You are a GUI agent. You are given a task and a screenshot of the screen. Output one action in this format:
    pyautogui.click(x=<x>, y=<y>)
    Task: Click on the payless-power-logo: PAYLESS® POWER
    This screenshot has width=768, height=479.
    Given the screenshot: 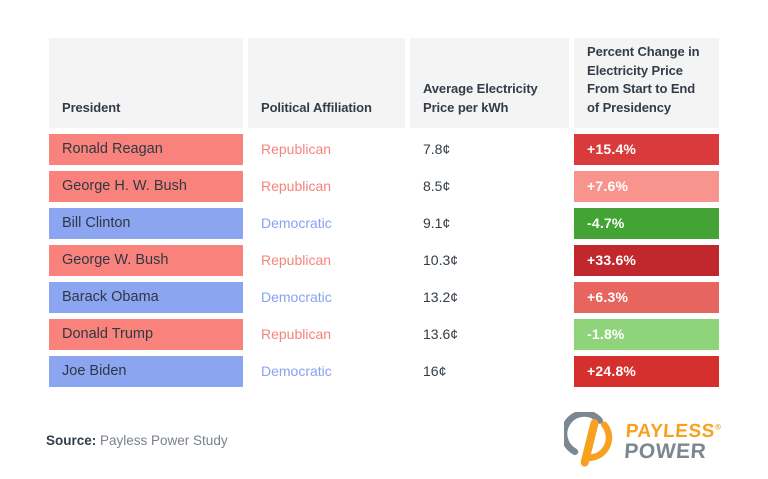 What is the action you would take?
    pyautogui.click(x=643, y=442)
    